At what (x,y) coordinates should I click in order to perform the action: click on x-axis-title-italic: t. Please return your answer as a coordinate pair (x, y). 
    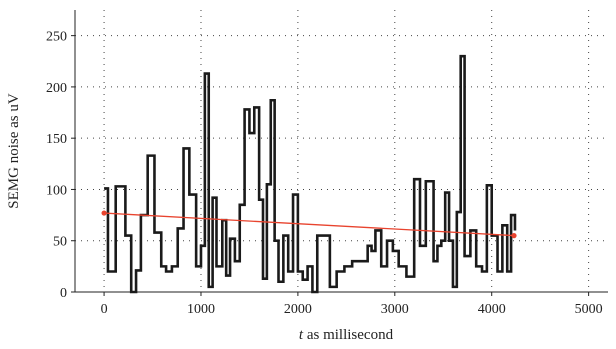
    Looking at the image, I should click on (301, 335).